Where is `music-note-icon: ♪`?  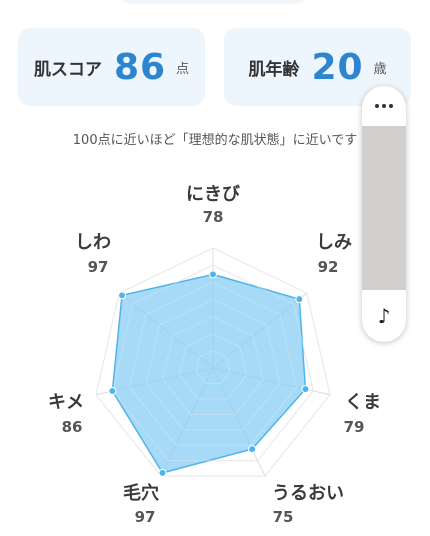 music-note-icon: ♪ is located at coordinates (384, 316).